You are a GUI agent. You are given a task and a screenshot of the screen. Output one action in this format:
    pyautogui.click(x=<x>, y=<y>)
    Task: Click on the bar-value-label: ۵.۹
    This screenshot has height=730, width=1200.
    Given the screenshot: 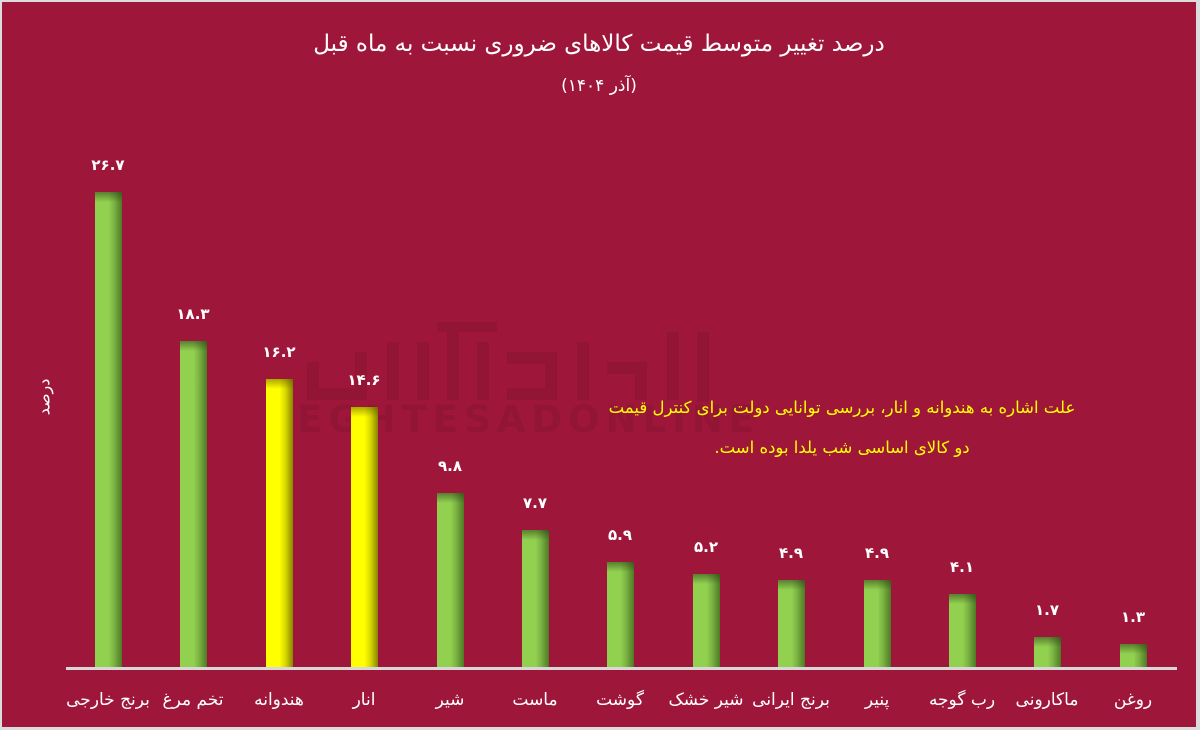 What is the action you would take?
    pyautogui.click(x=619, y=535)
    